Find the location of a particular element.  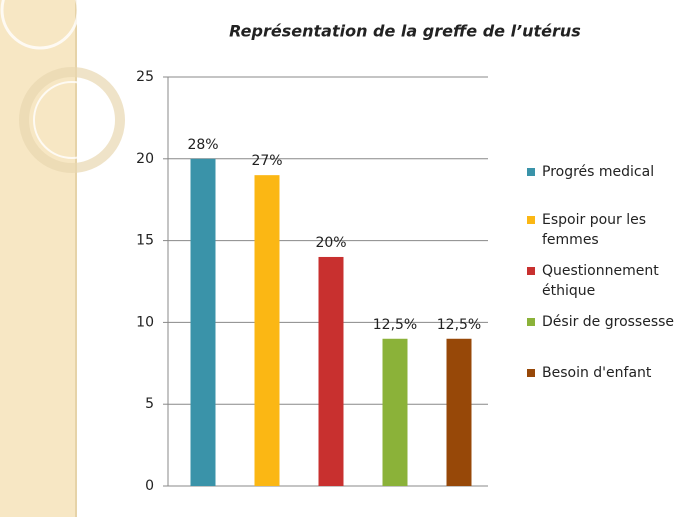

y-tick-label: 0 is located at coordinates (149, 486).